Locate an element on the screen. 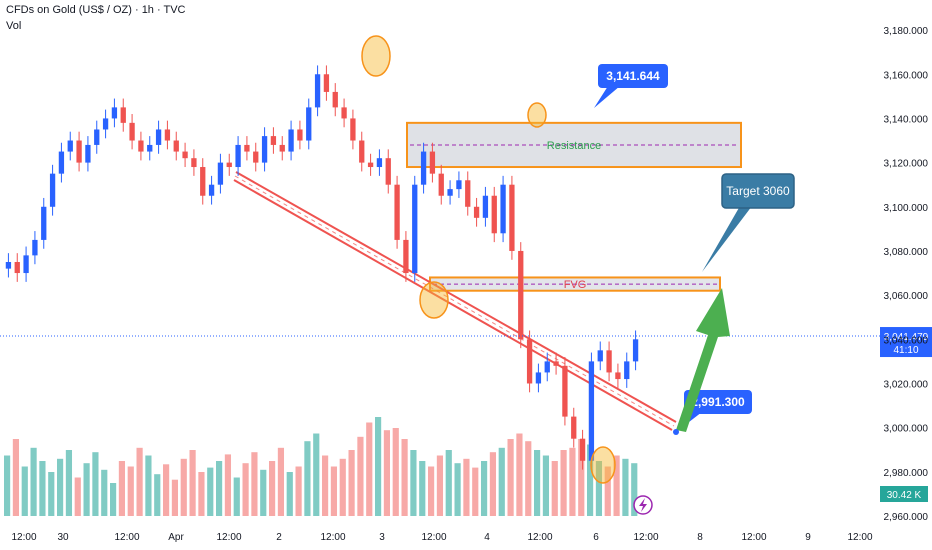 The image size is (932, 550). price-tick-label: 3,180.000 is located at coordinates (906, 31).